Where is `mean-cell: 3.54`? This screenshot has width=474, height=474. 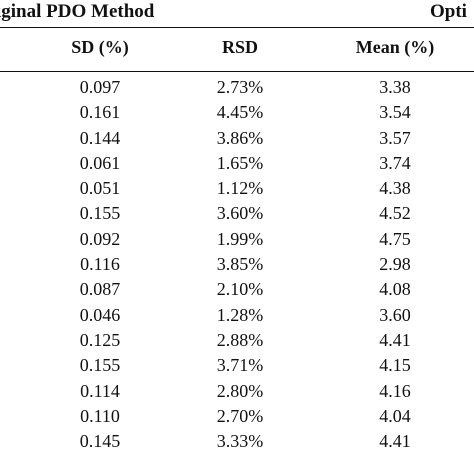 mean-cell: 3.54 is located at coordinates (395, 112).